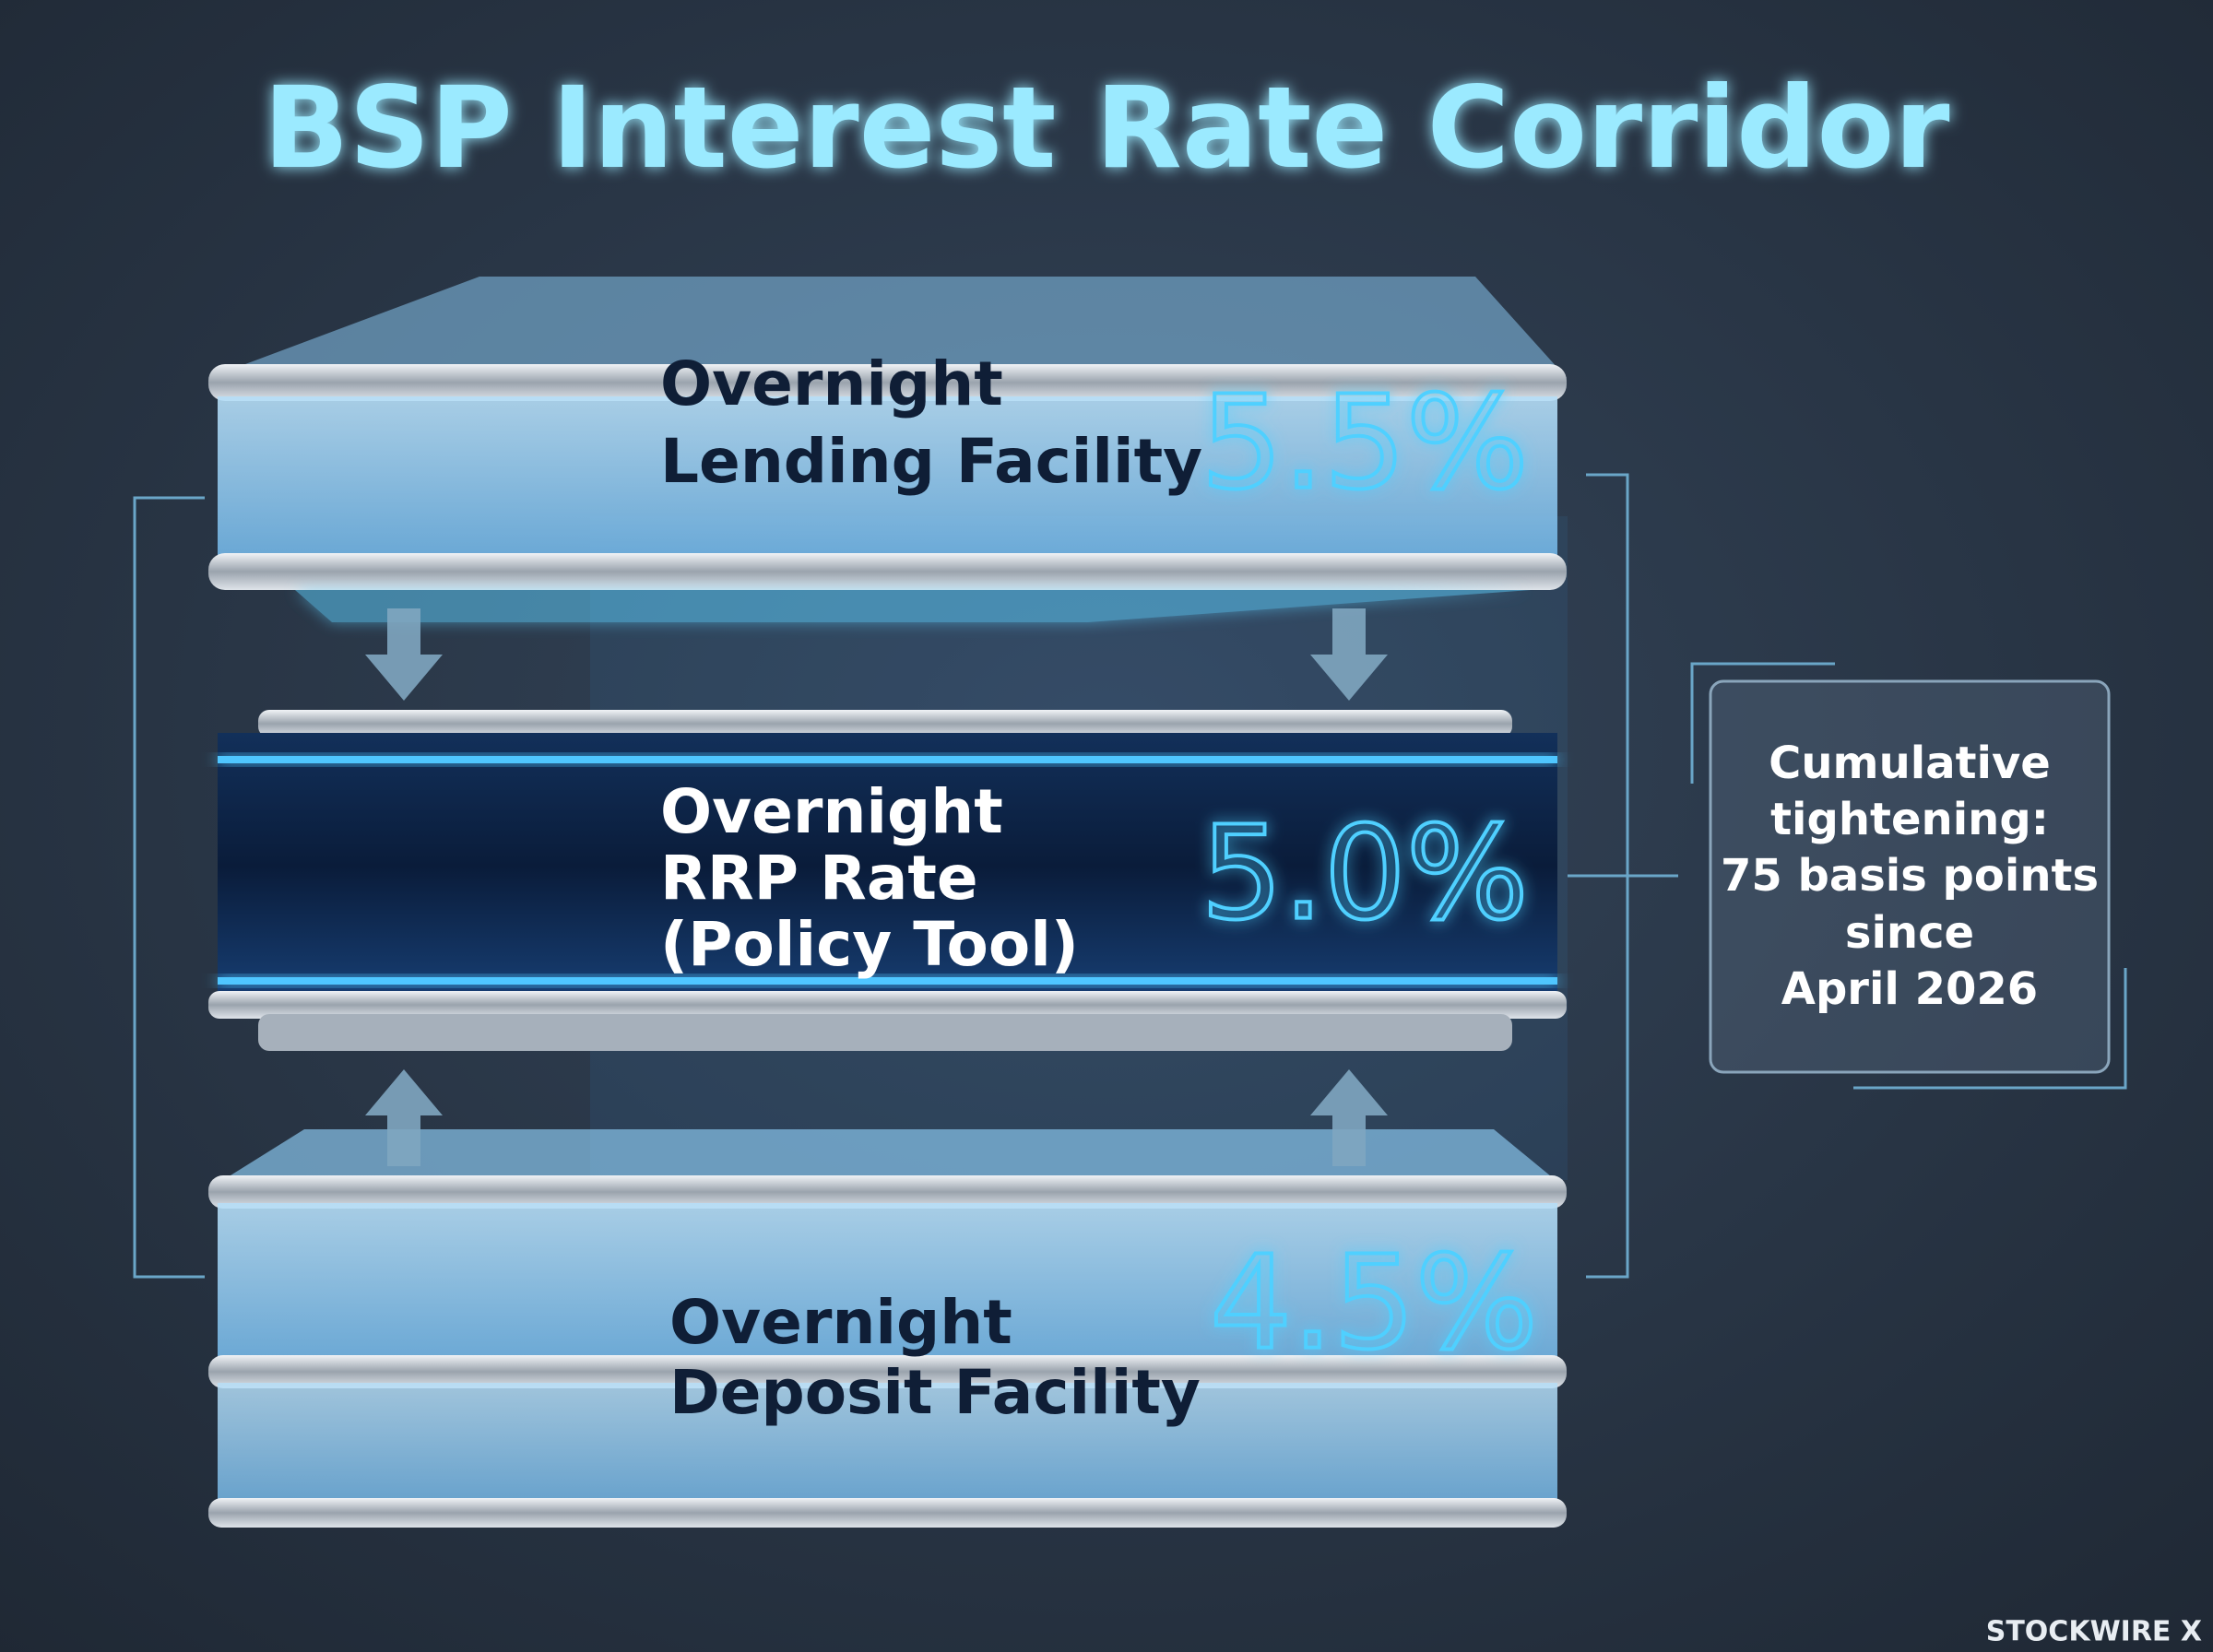 The image size is (2213, 1652). I want to click on note-line: 75 basis points, so click(1910, 876).